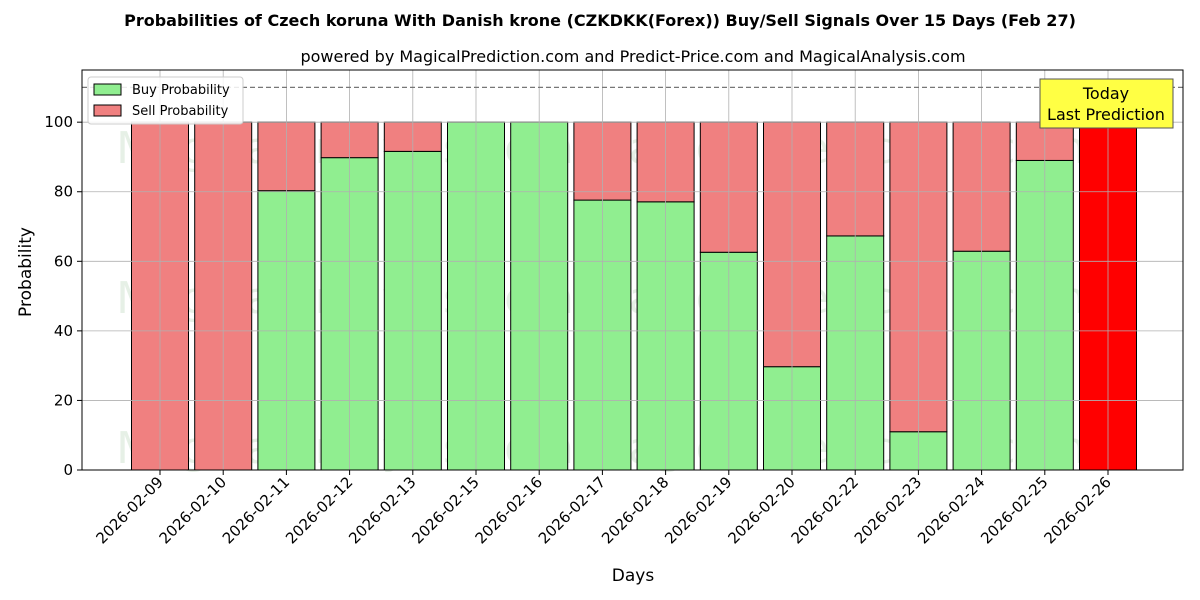 The image size is (1200, 600). What do you see at coordinates (633, 576) in the screenshot?
I see `x-axis-label: Days` at bounding box center [633, 576].